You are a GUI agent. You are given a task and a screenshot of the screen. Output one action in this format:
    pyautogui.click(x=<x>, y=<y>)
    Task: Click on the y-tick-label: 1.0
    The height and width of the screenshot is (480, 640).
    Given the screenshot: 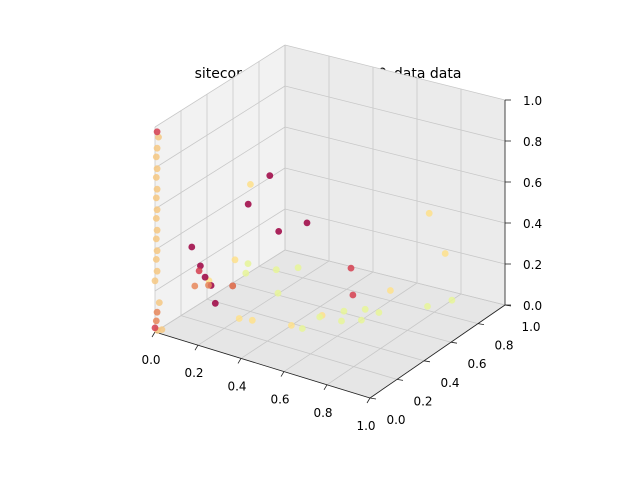 What is the action you would take?
    pyautogui.click(x=530, y=327)
    